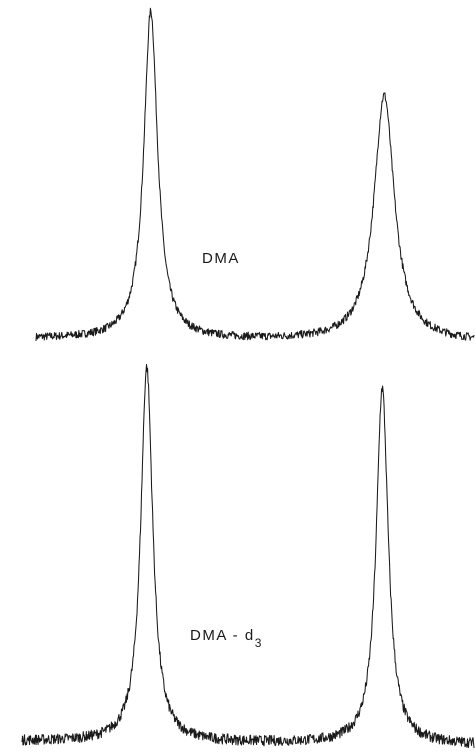  Describe the element at coordinates (226, 638) in the screenshot. I see `spectrum-label-dma-d3: DMA - d3` at that location.